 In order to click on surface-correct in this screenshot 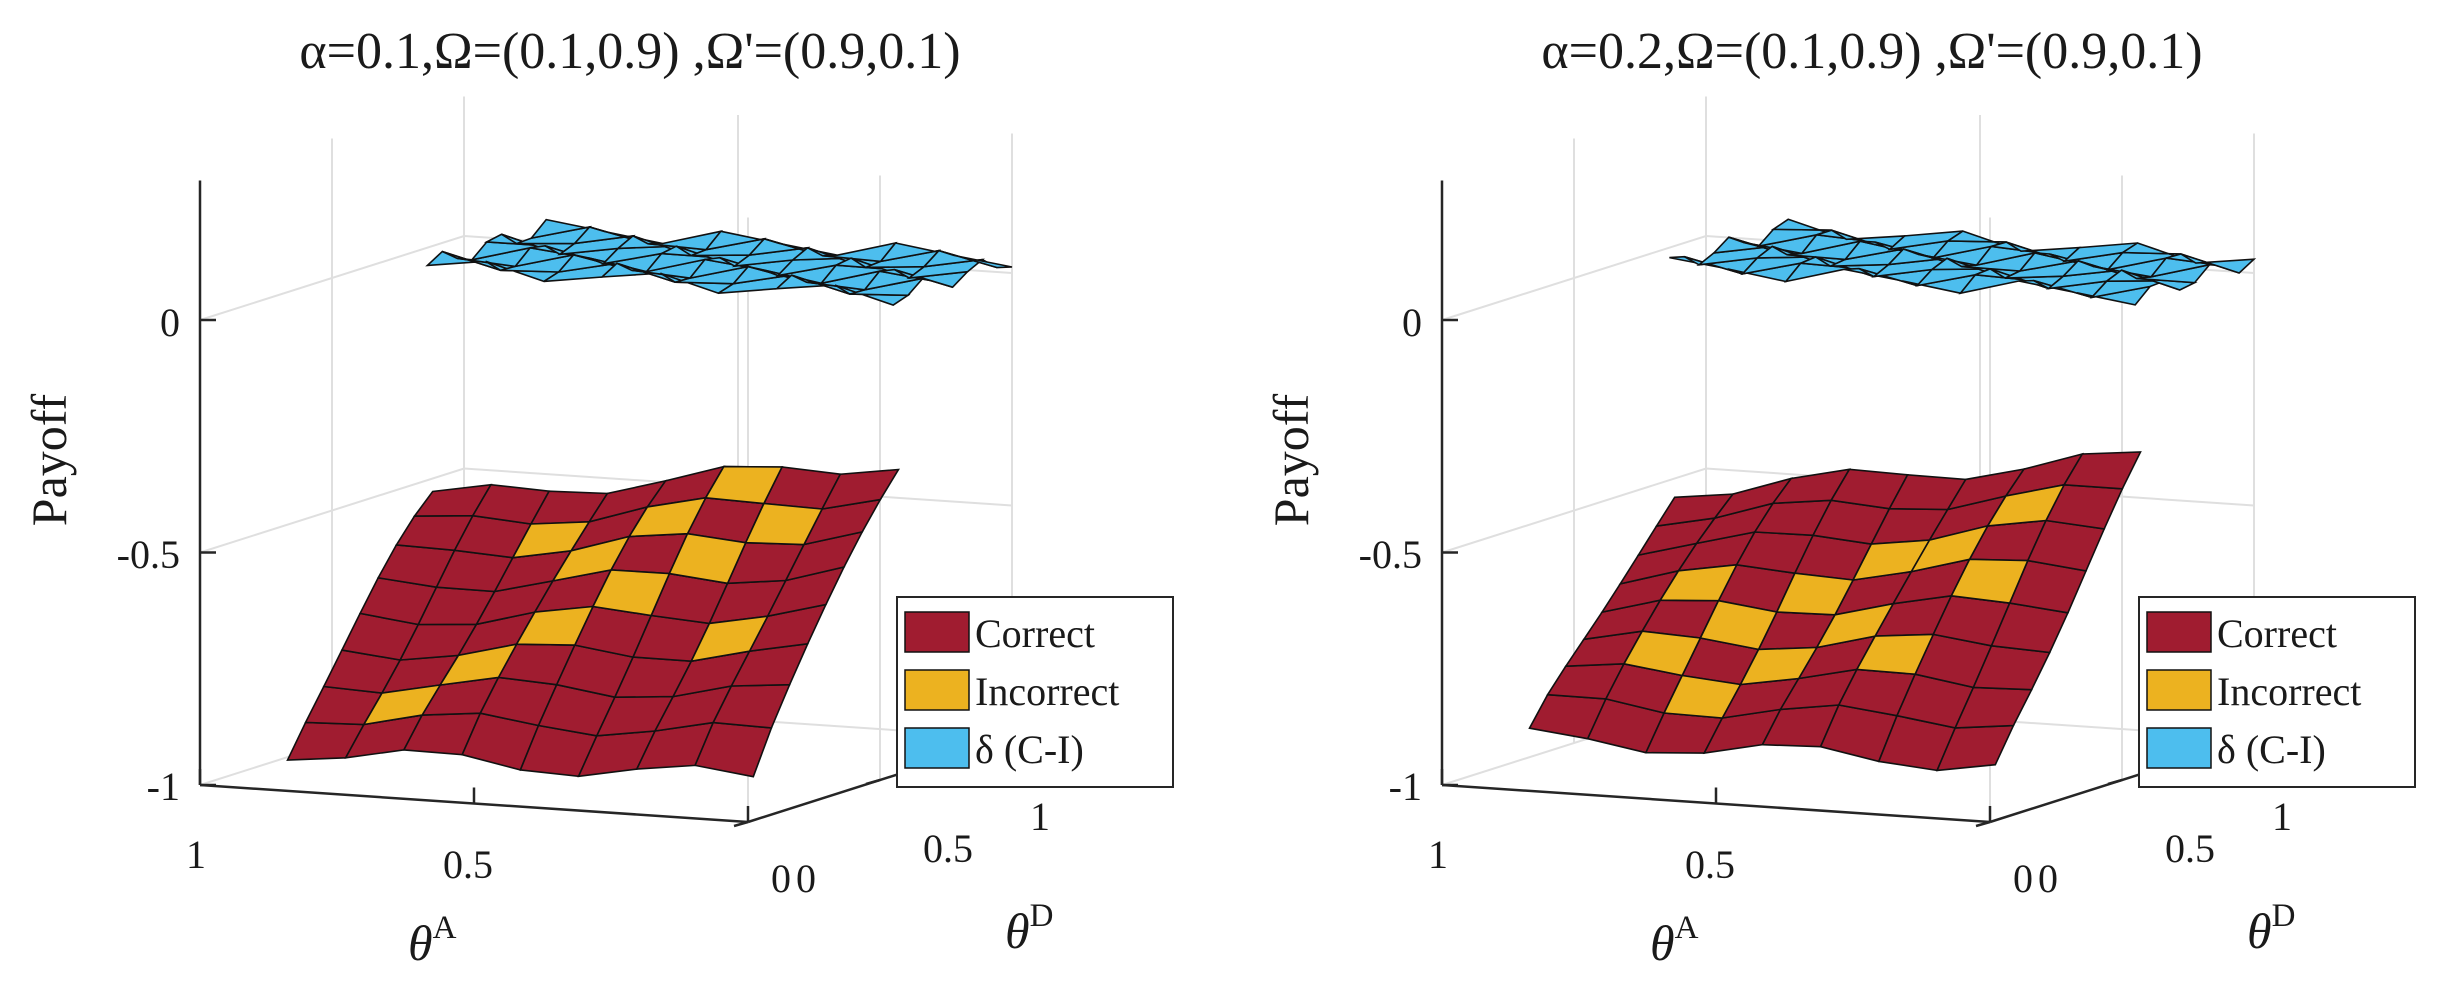, I will do `click(593, 621)`.